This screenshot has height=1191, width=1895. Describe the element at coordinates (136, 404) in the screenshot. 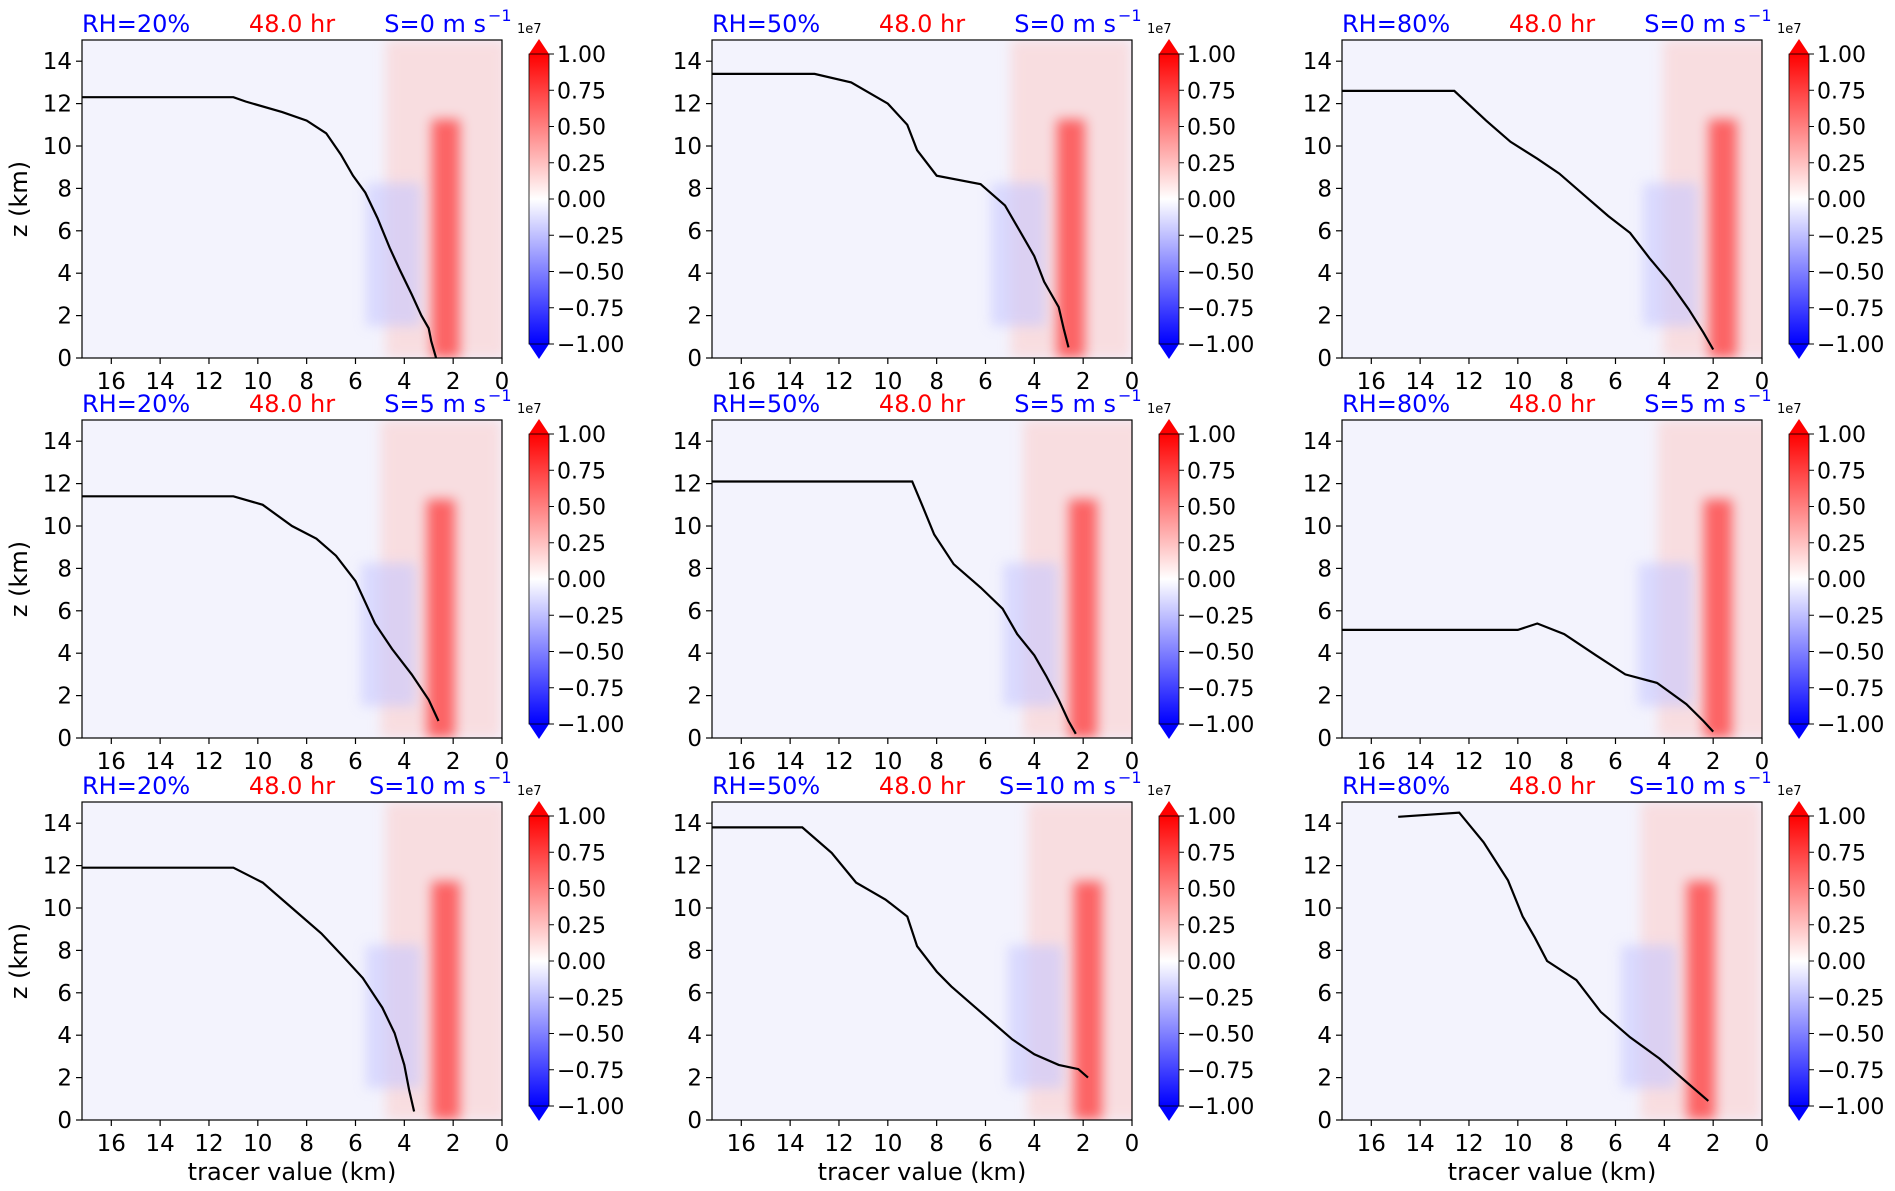

I see `panel-rh-label: RH=20%` at that location.